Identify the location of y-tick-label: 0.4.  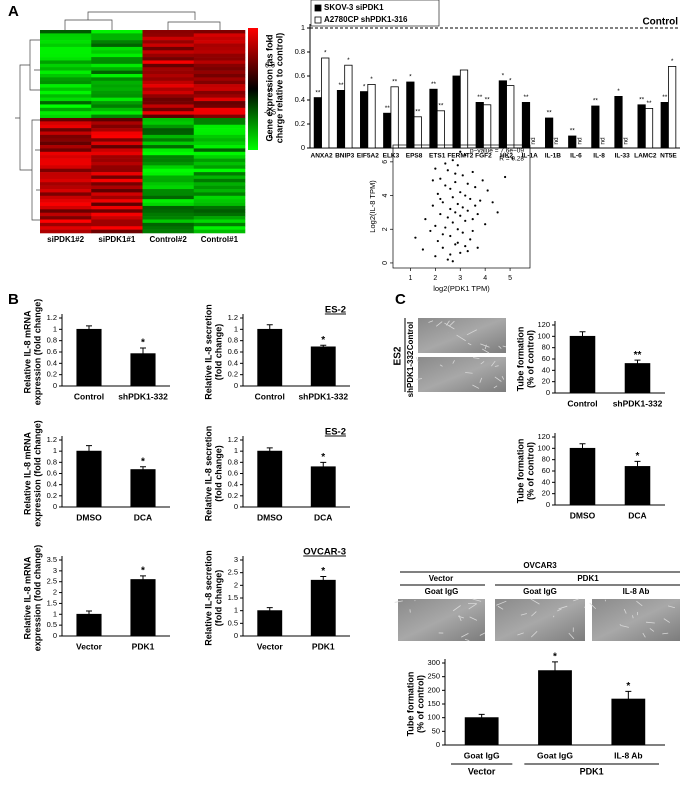
(233, 484).